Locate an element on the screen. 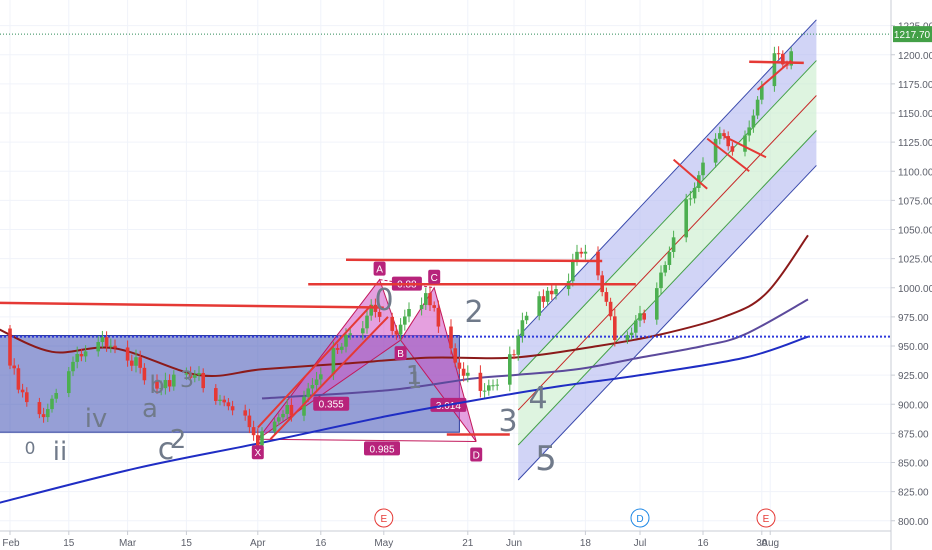 This screenshot has height=550, width=932. wave-label: iv is located at coordinates (96, 419).